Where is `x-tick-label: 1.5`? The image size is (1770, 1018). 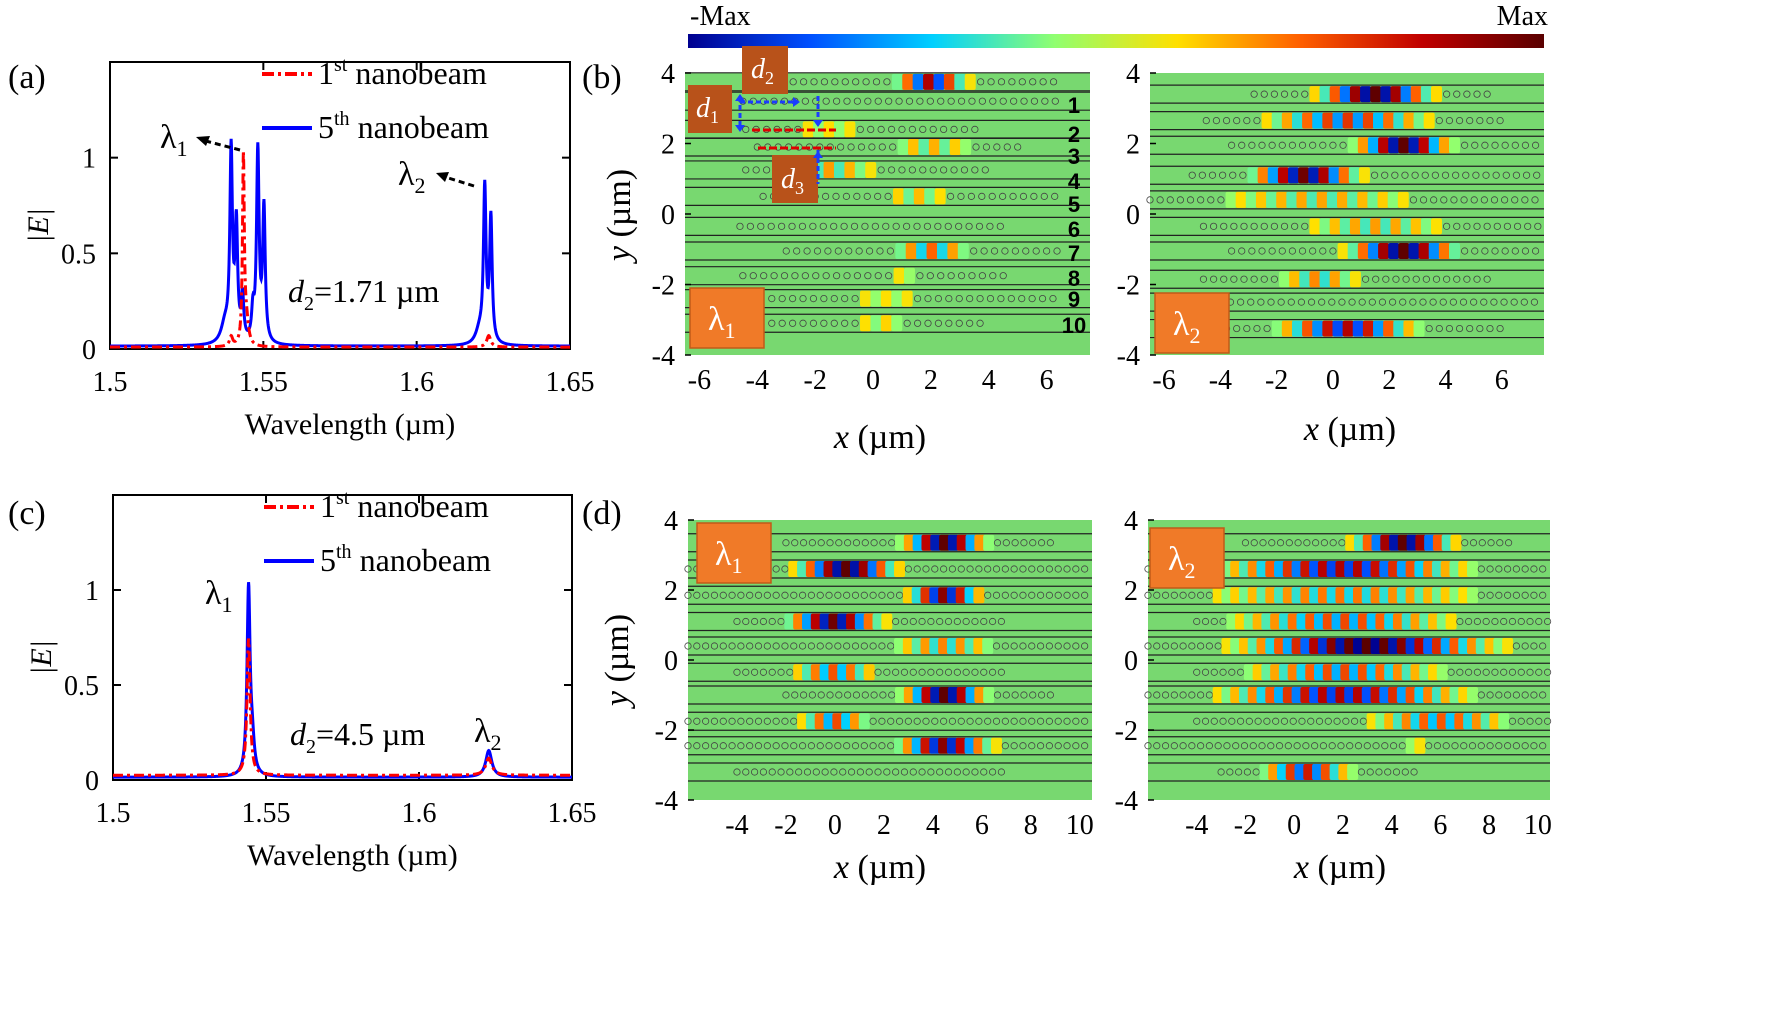
x-tick-label: 1.5 is located at coordinates (113, 813).